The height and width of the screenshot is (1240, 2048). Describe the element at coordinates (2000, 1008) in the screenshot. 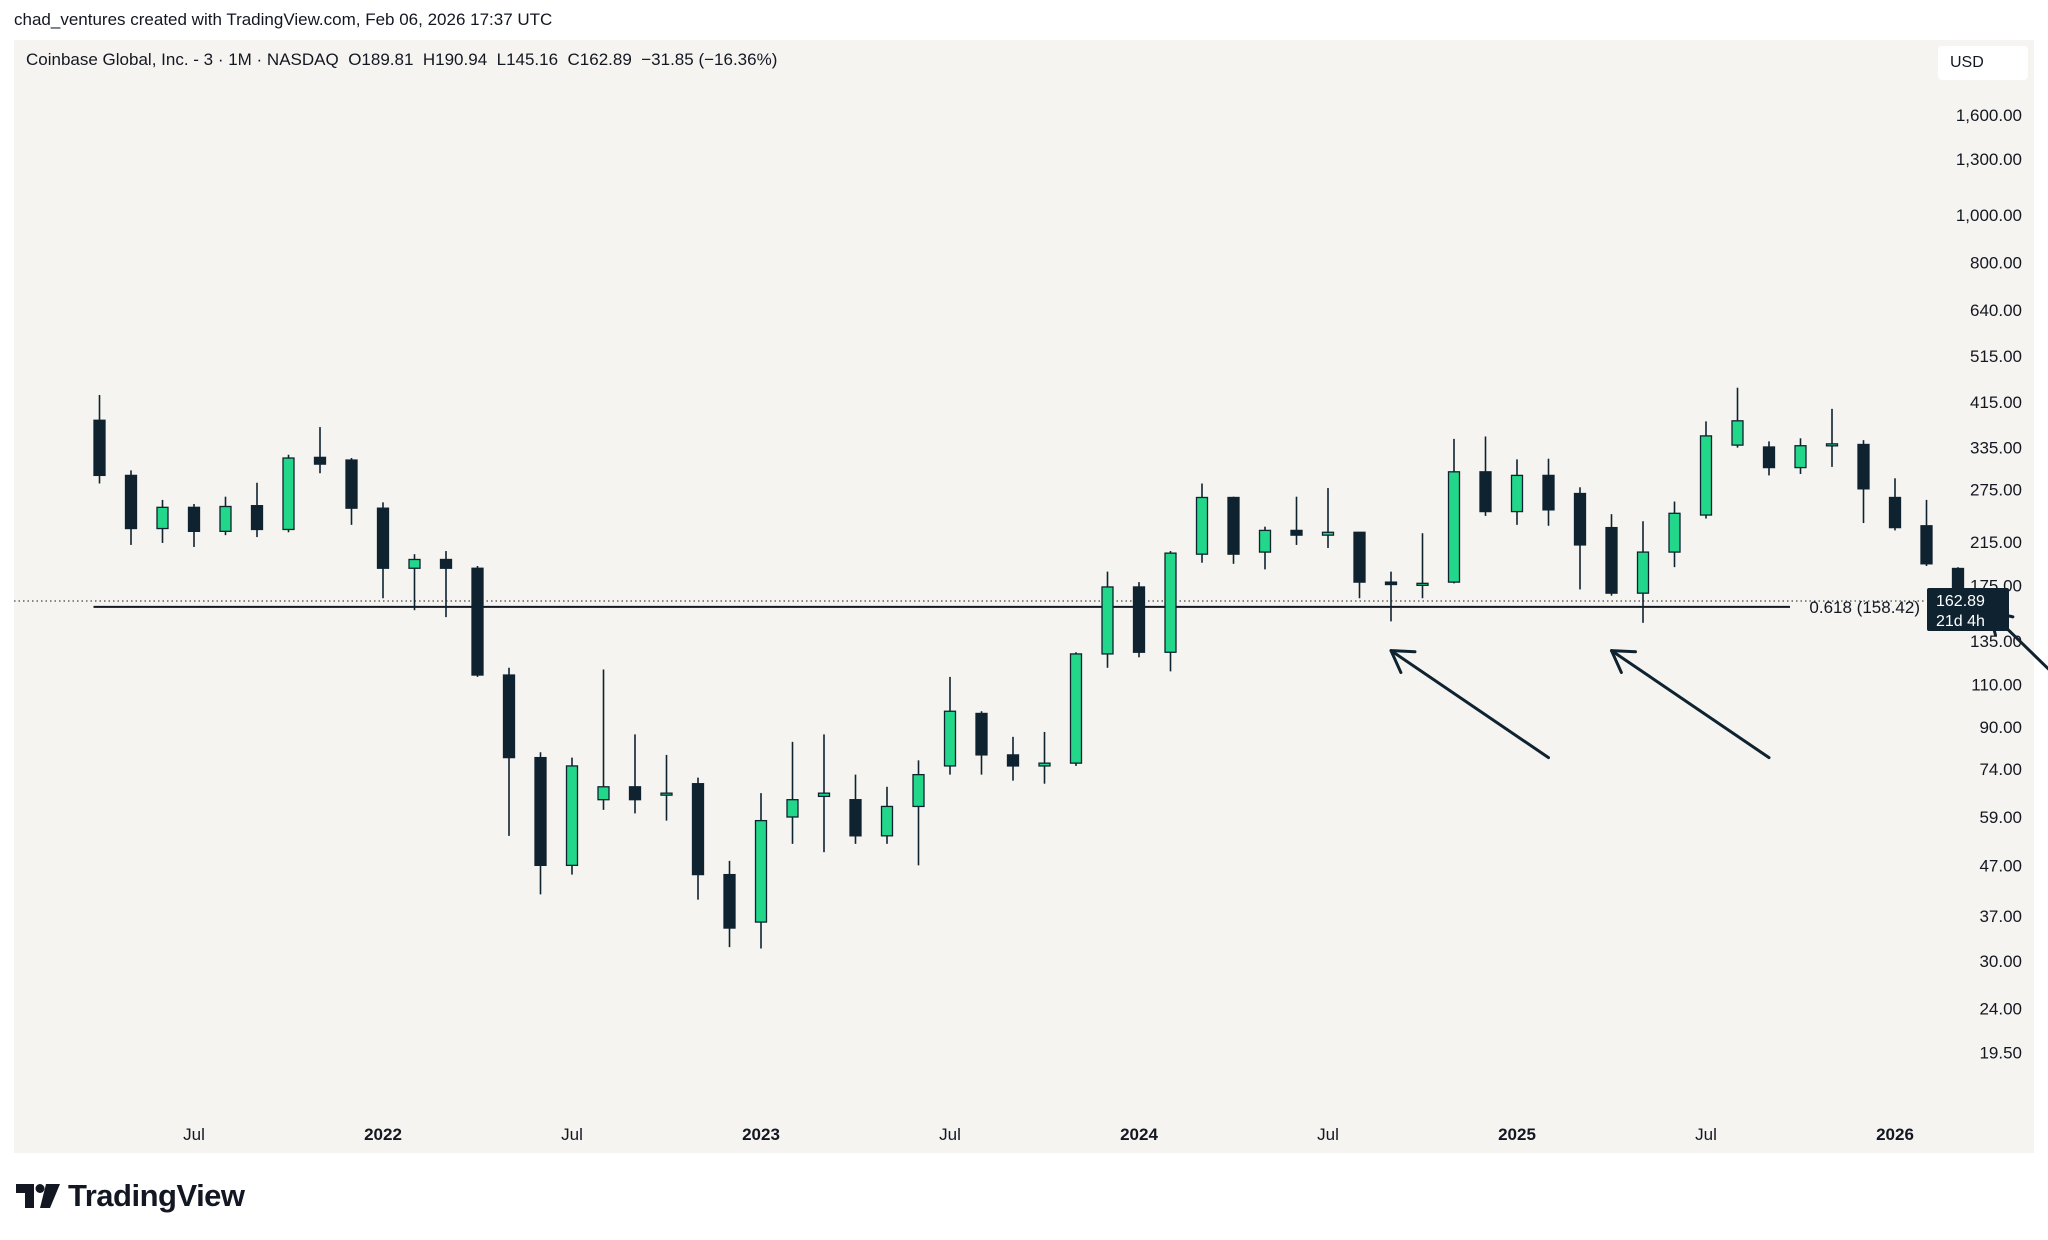

I see `price-tick-label: 24.00` at that location.